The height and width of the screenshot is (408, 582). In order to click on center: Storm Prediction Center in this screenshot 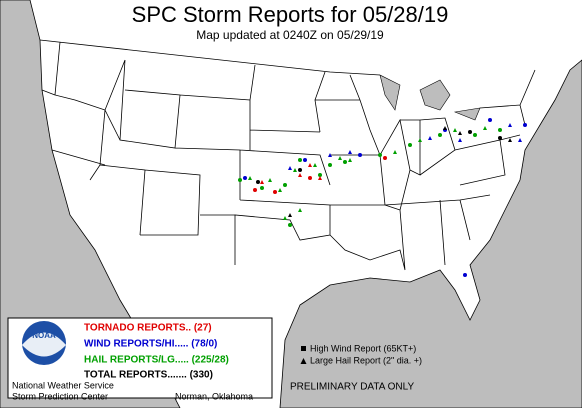, I will do `click(60, 396)`.